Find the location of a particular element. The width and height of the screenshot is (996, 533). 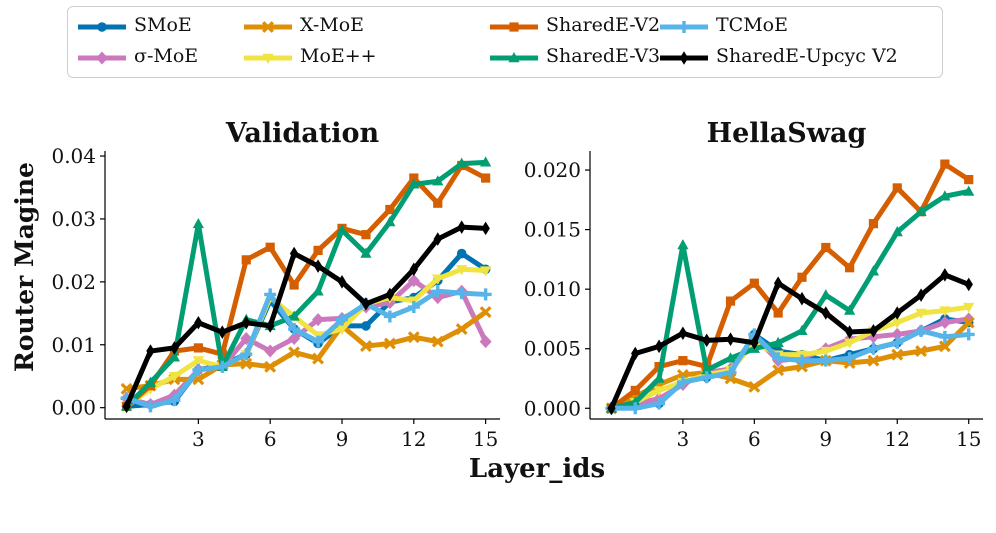

x-tick-label: 9 is located at coordinates (342, 439).